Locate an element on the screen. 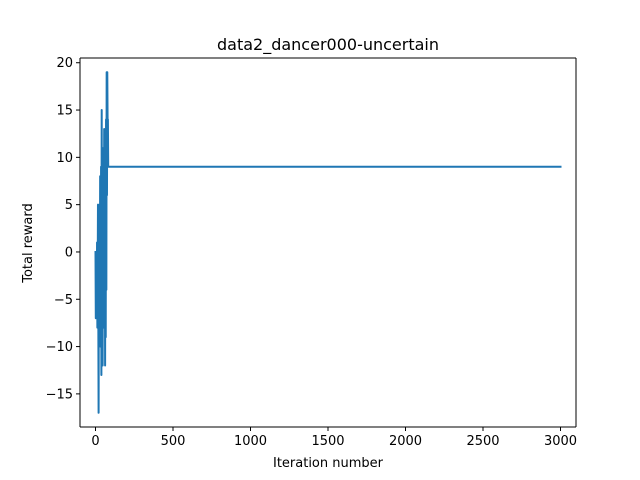  x-tick-label: 1000 is located at coordinates (250, 441).